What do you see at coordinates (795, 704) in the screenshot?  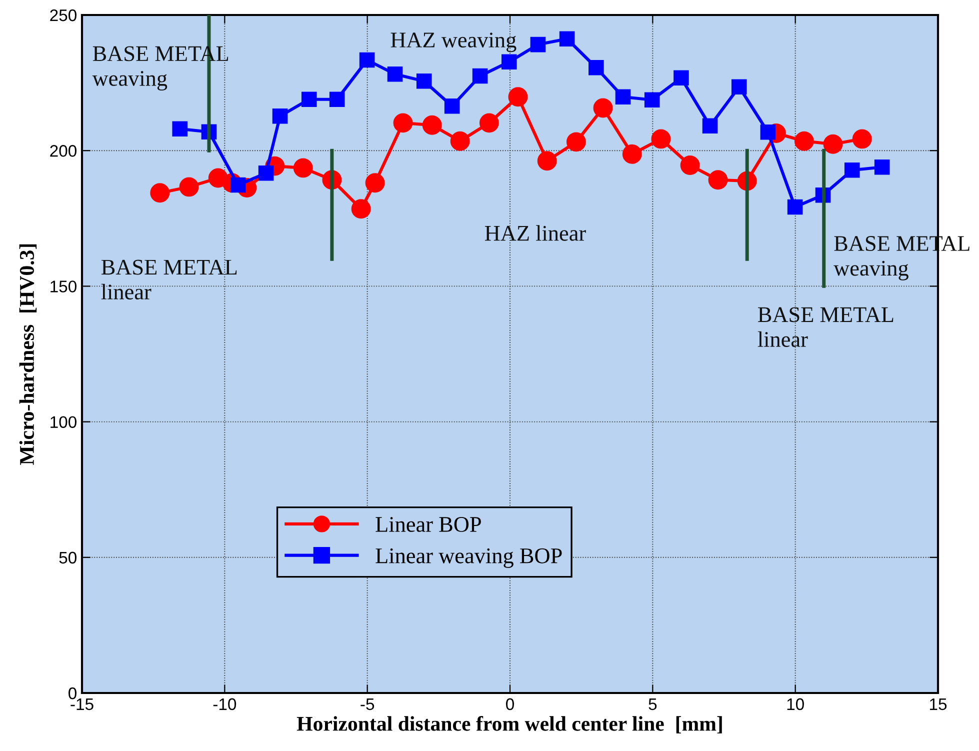 I see `x-tick-label: 10` at bounding box center [795, 704].